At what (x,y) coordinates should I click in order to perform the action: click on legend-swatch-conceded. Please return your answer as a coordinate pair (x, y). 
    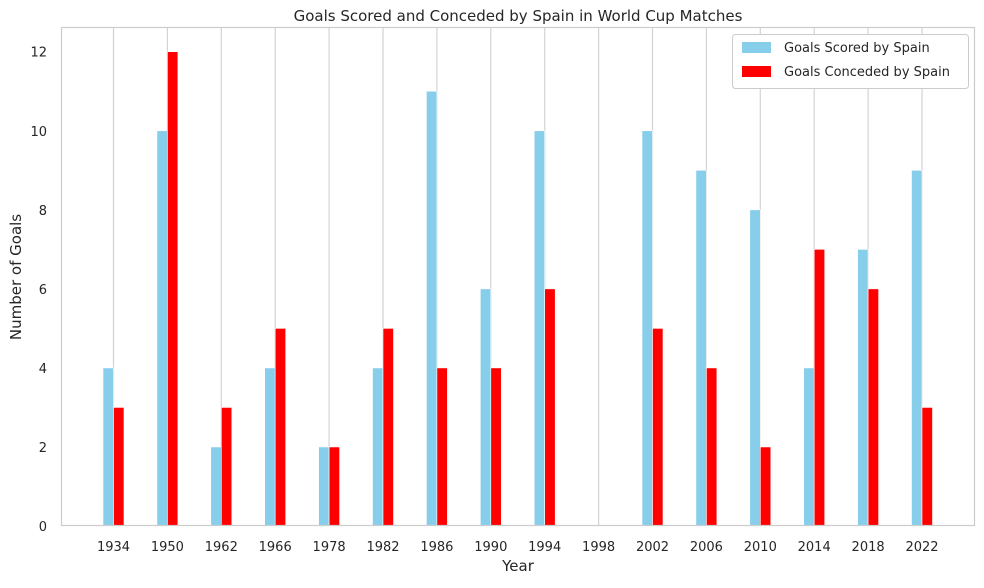
    Looking at the image, I should click on (756, 71).